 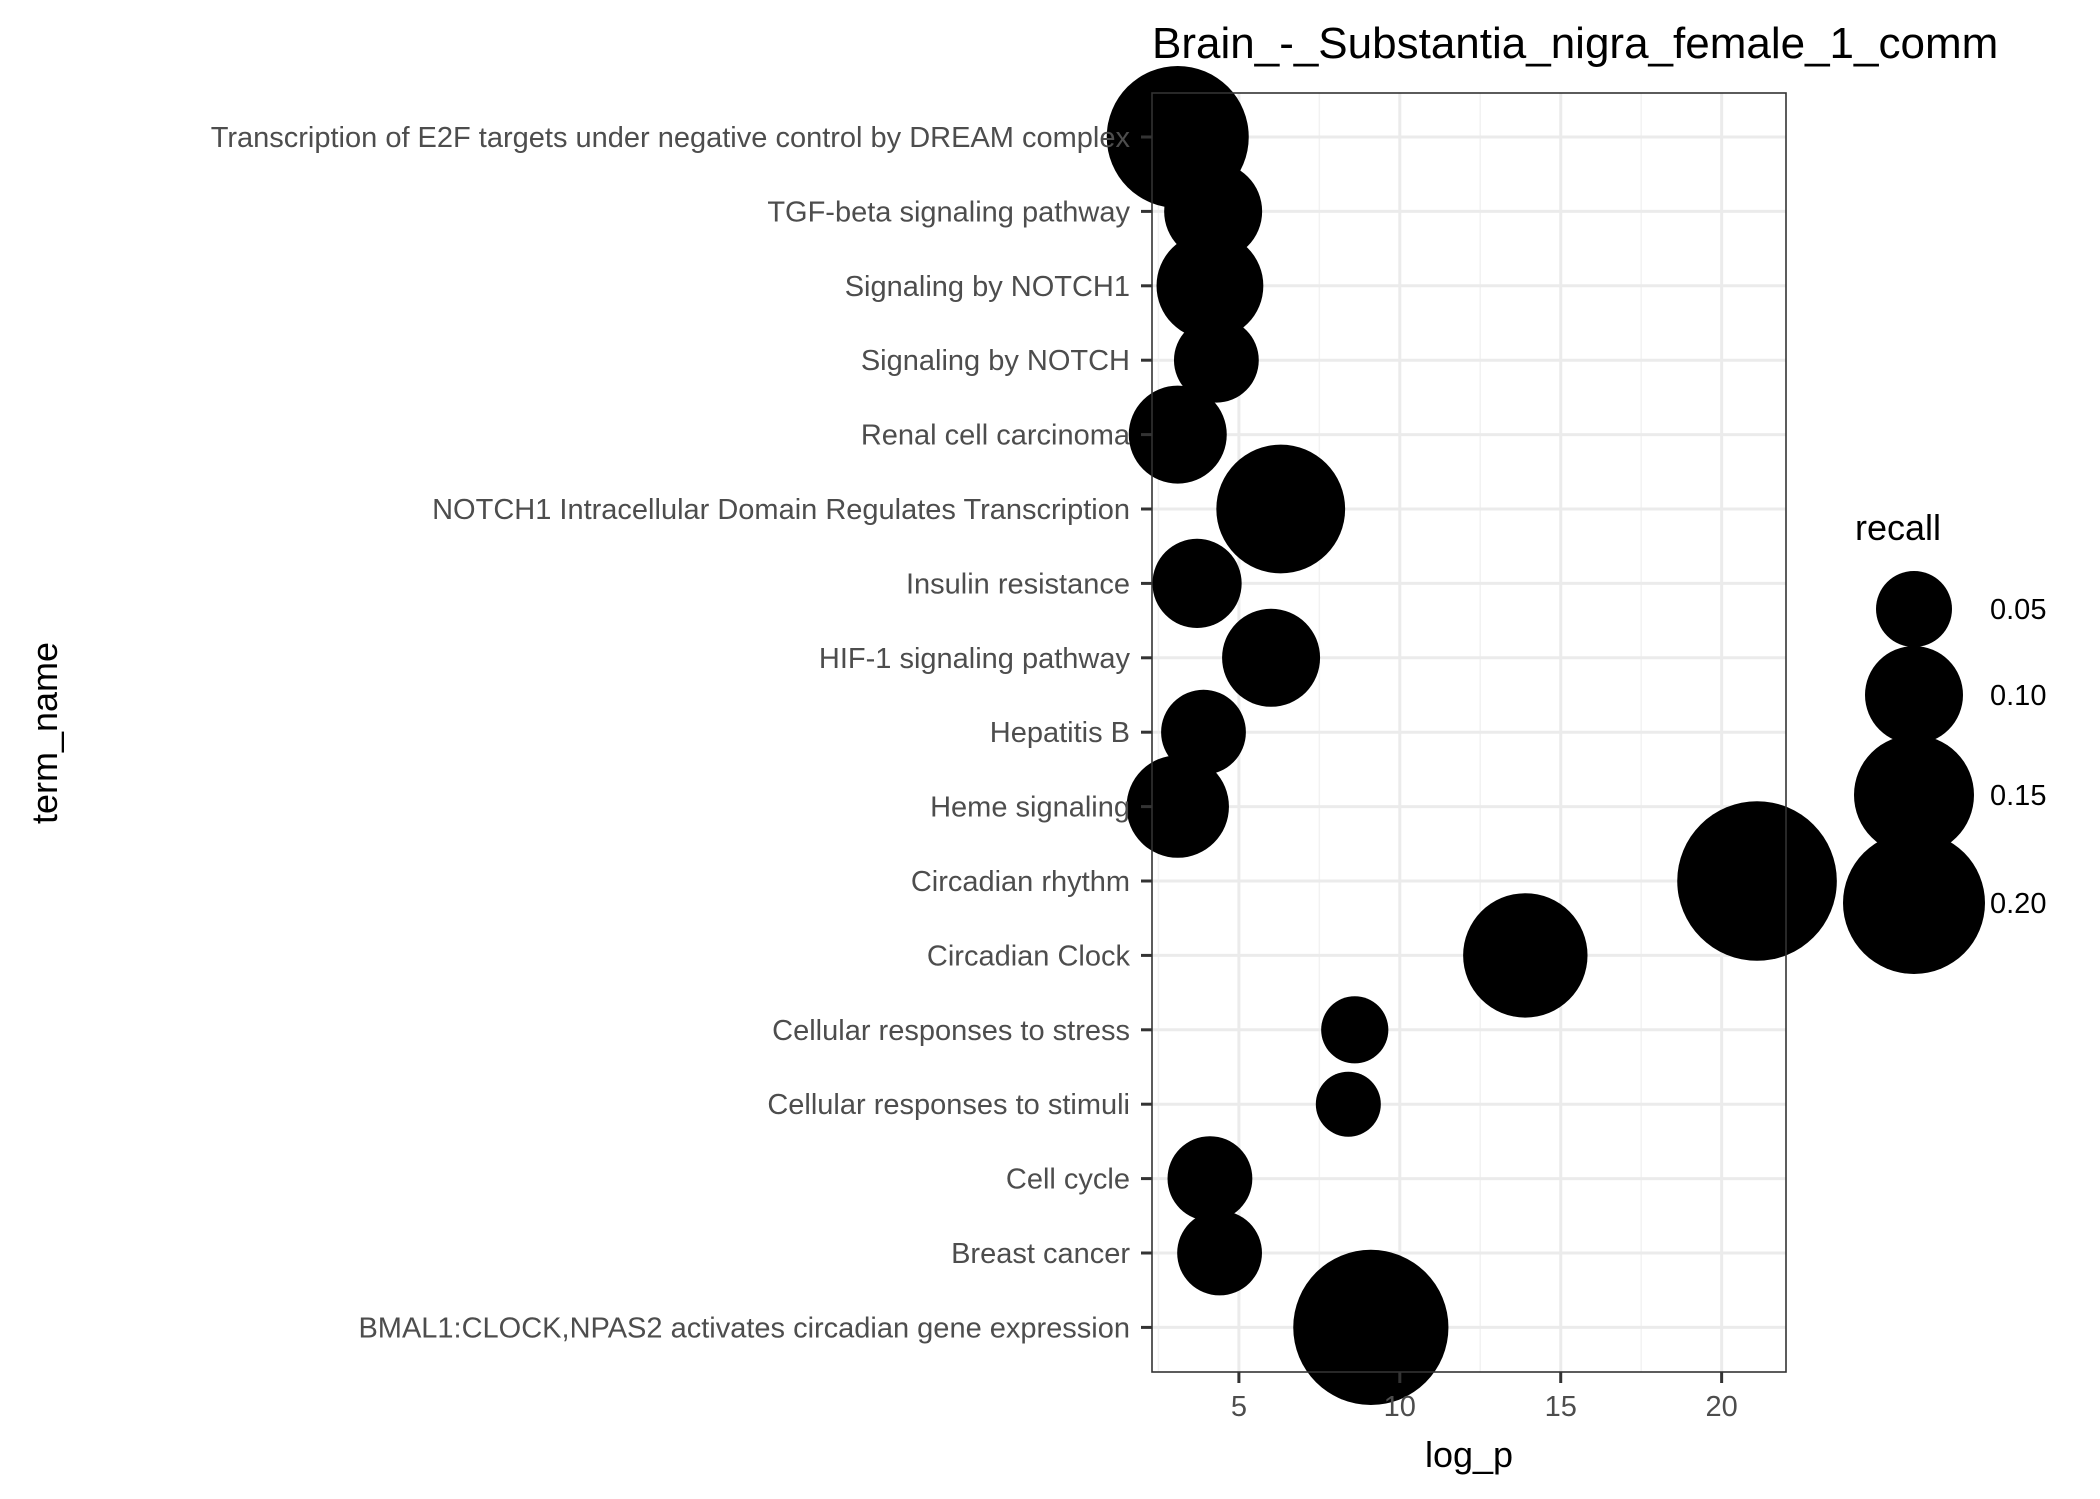 What do you see at coordinates (1400, 1407) in the screenshot?
I see `x-tick-label: 10` at bounding box center [1400, 1407].